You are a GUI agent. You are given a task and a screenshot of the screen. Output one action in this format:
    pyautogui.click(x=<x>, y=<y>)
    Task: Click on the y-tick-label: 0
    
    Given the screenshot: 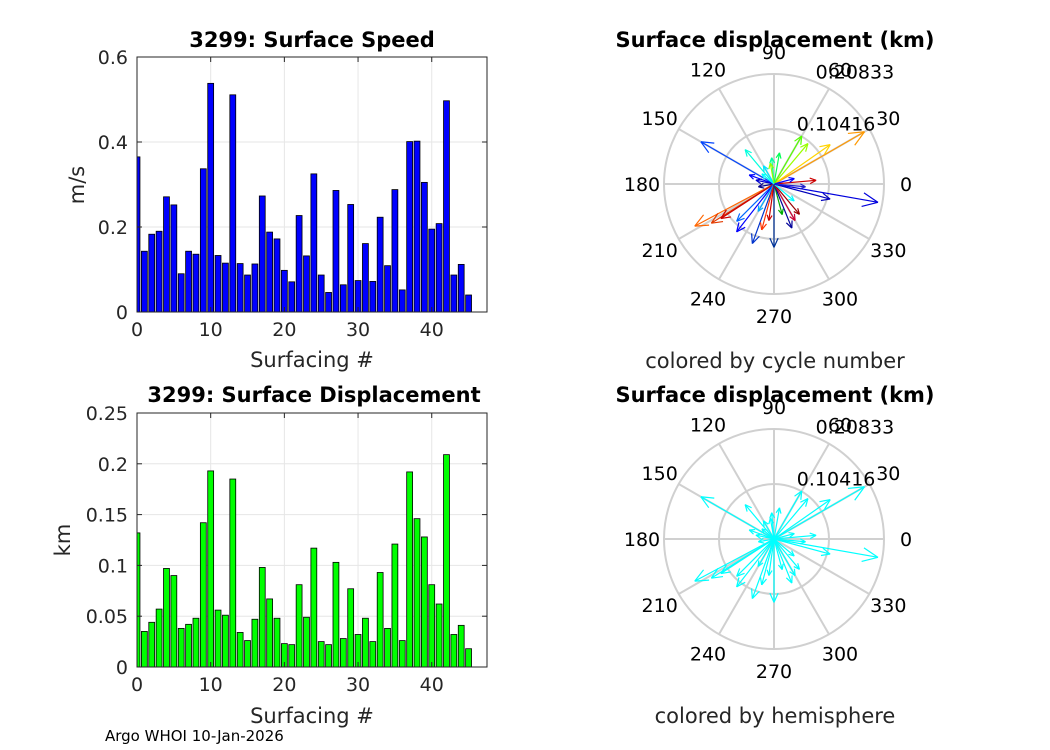 What is the action you would take?
    pyautogui.click(x=122, y=313)
    